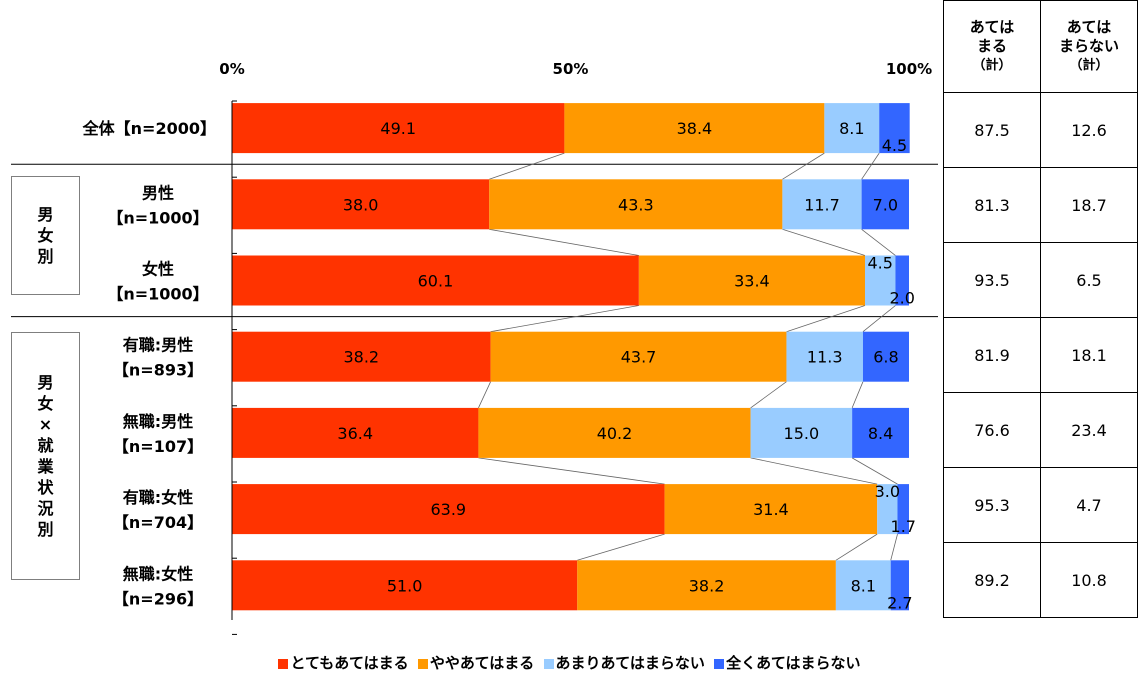 The width and height of the screenshot is (1139, 675). Describe the element at coordinates (355, 433) in the screenshot. I see `bar-value-label: 36.4` at that location.